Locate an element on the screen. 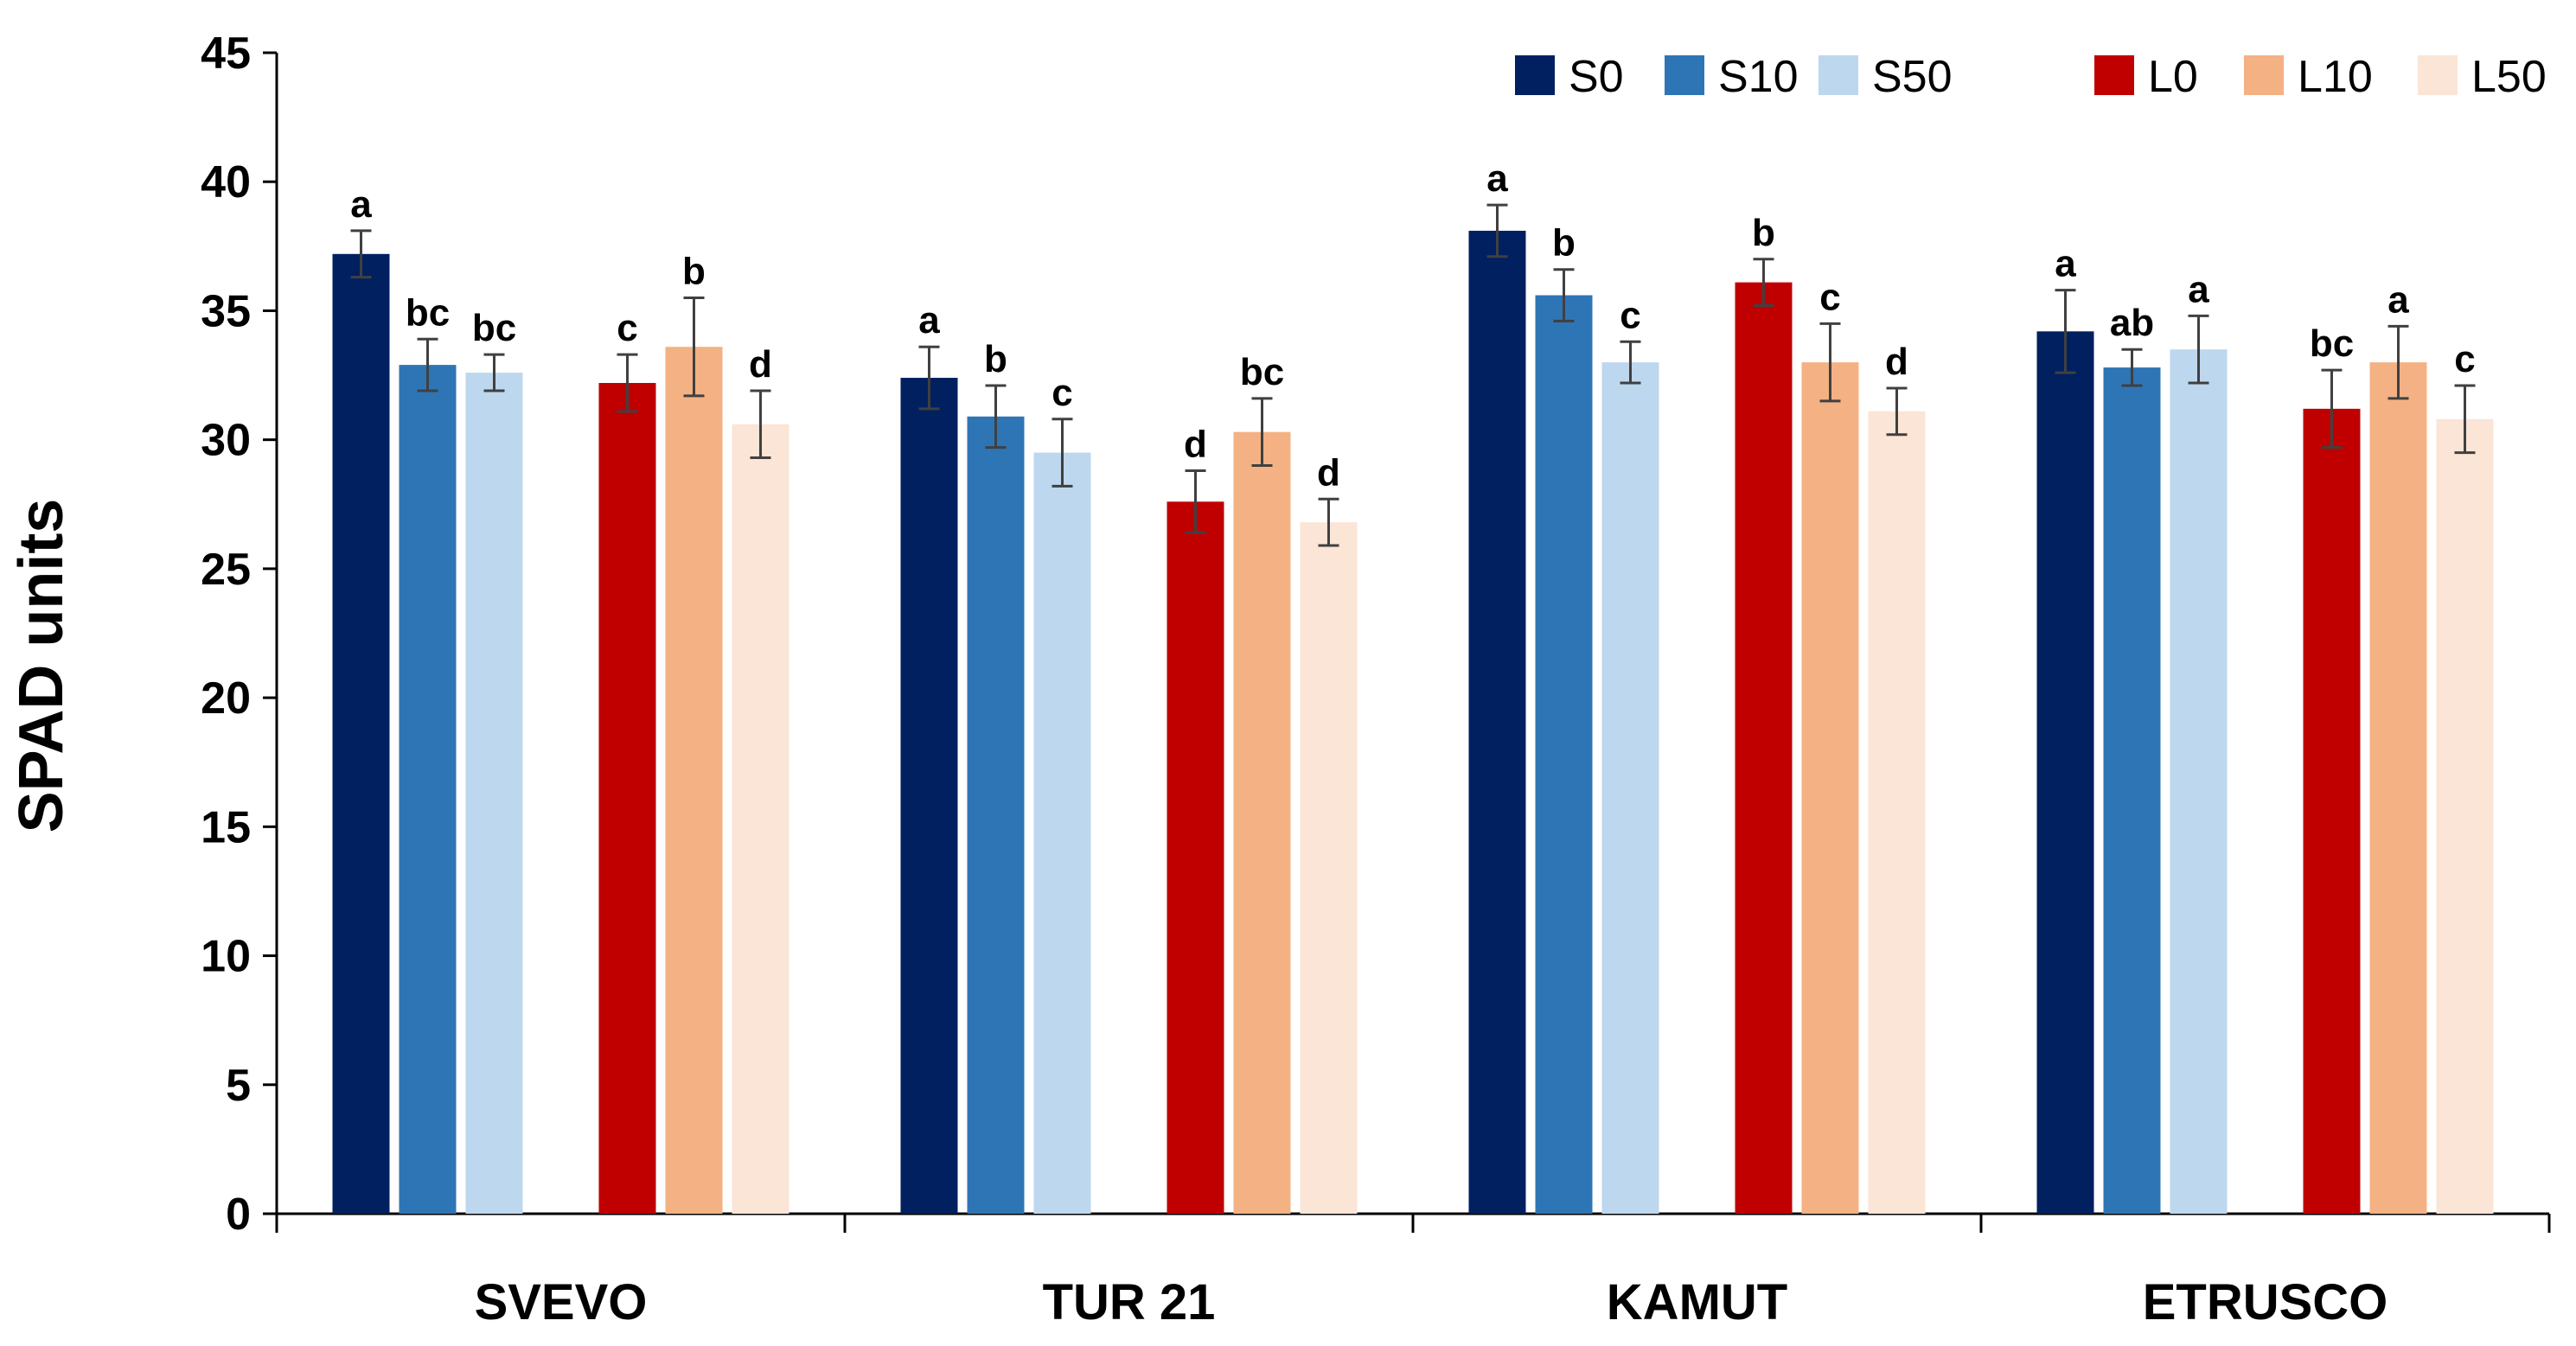 The height and width of the screenshot is (1346, 2576). x-category-label: ETRUSCO is located at coordinates (2266, 1302).